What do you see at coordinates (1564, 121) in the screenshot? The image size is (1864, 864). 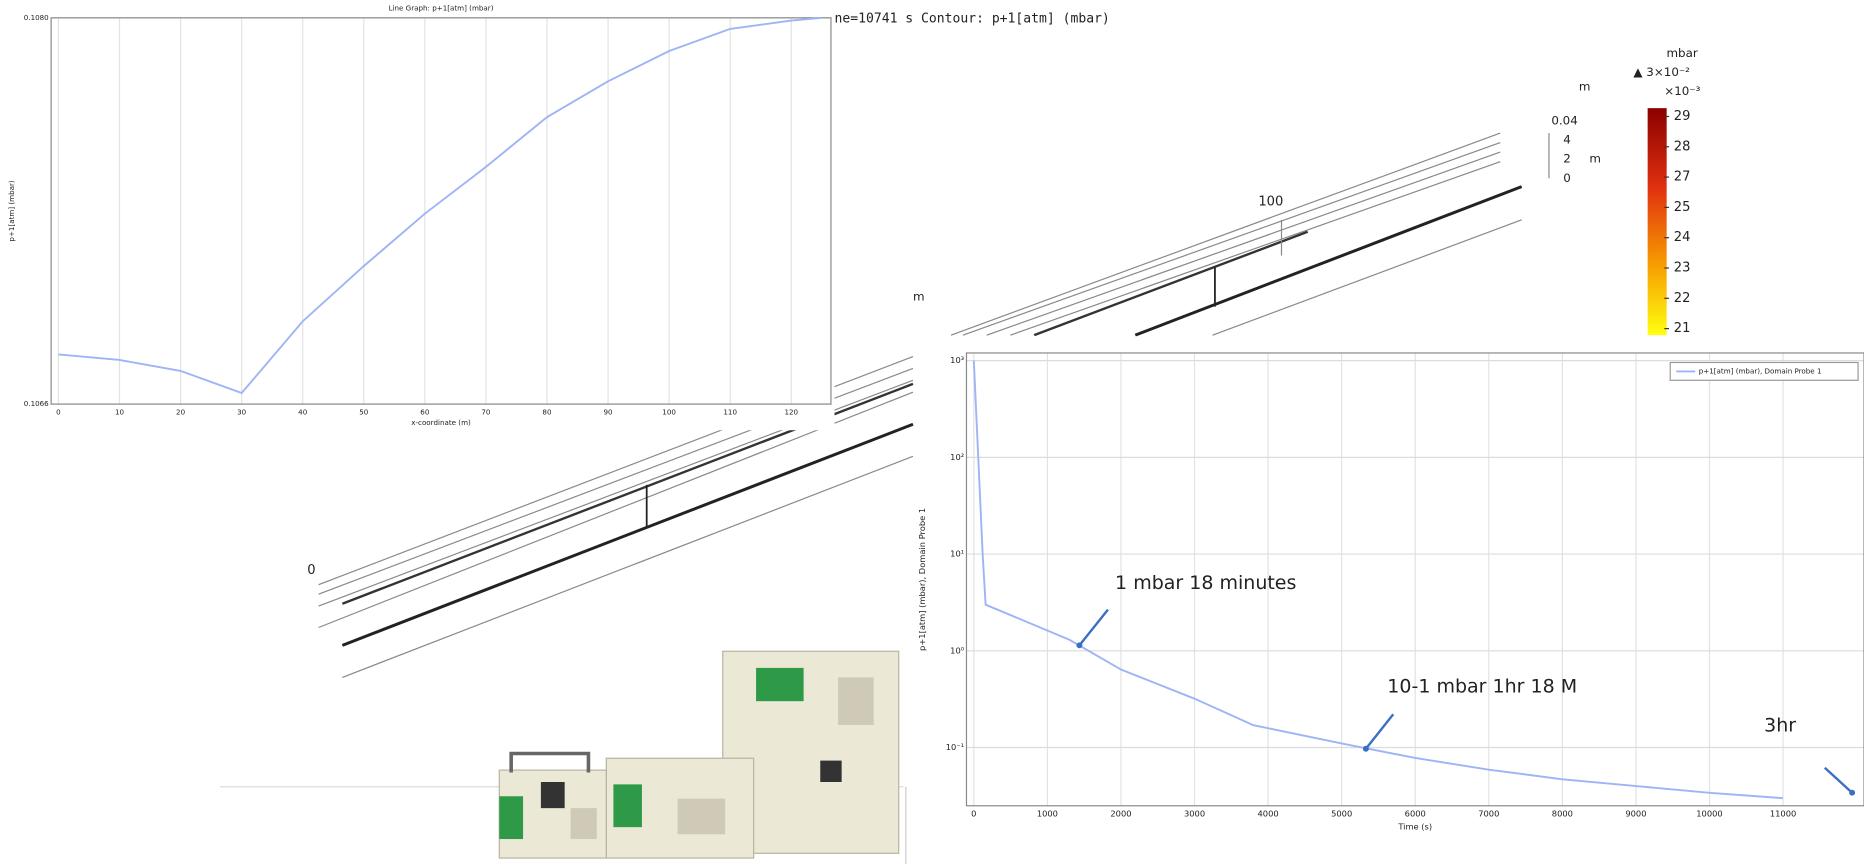 I see `scale-tick: 0.04` at bounding box center [1564, 121].